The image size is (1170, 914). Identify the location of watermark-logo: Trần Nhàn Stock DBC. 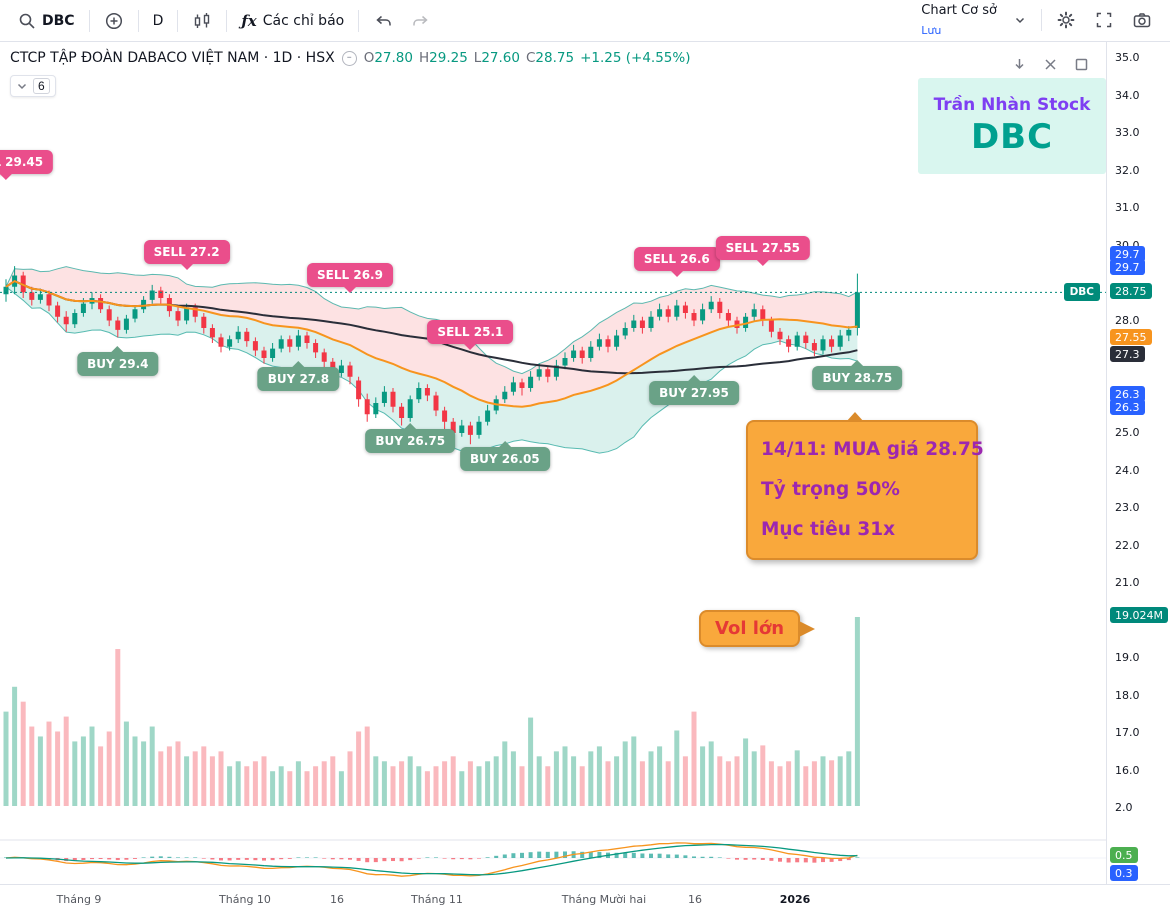
(1012, 126).